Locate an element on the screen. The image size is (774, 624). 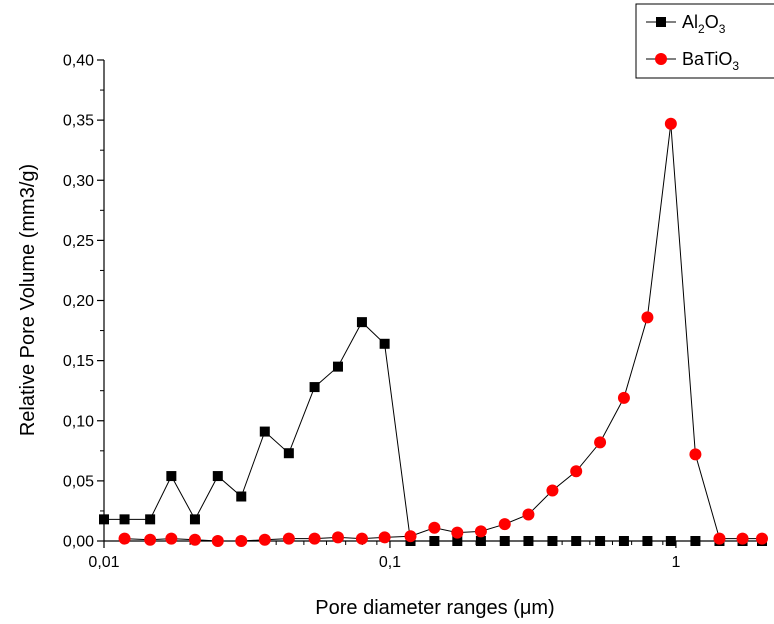
legend-label: BaTiO3 is located at coordinates (710, 61).